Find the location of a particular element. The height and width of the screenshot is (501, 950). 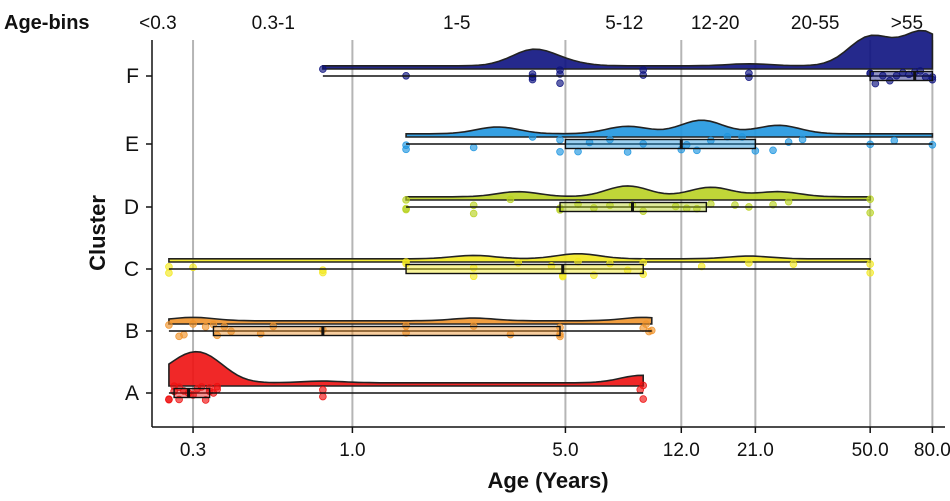

series-A is located at coordinates (406, 377).